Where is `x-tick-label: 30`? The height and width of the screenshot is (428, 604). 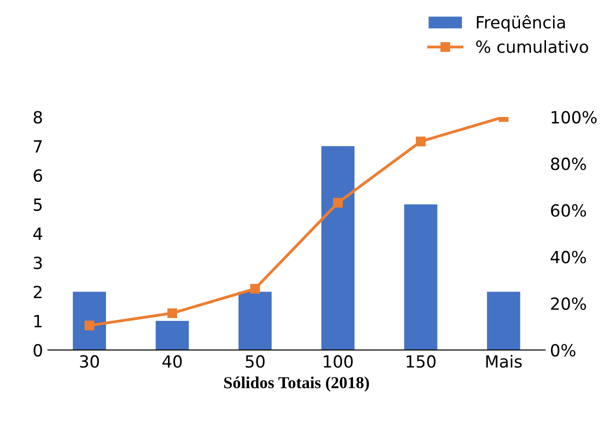
x-tick-label: 30 is located at coordinates (89, 361).